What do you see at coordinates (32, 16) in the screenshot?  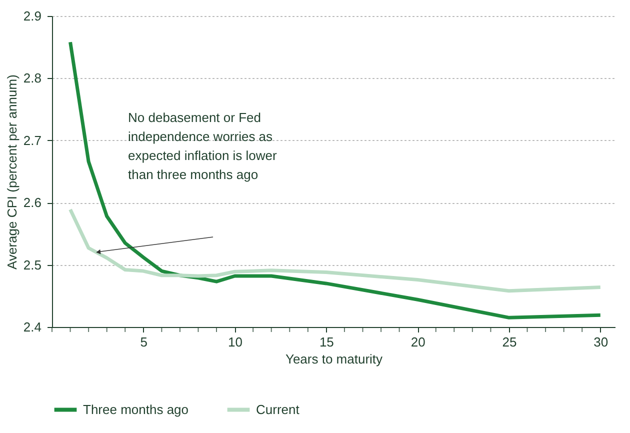 I see `y-tick-label: 2.9` at bounding box center [32, 16].